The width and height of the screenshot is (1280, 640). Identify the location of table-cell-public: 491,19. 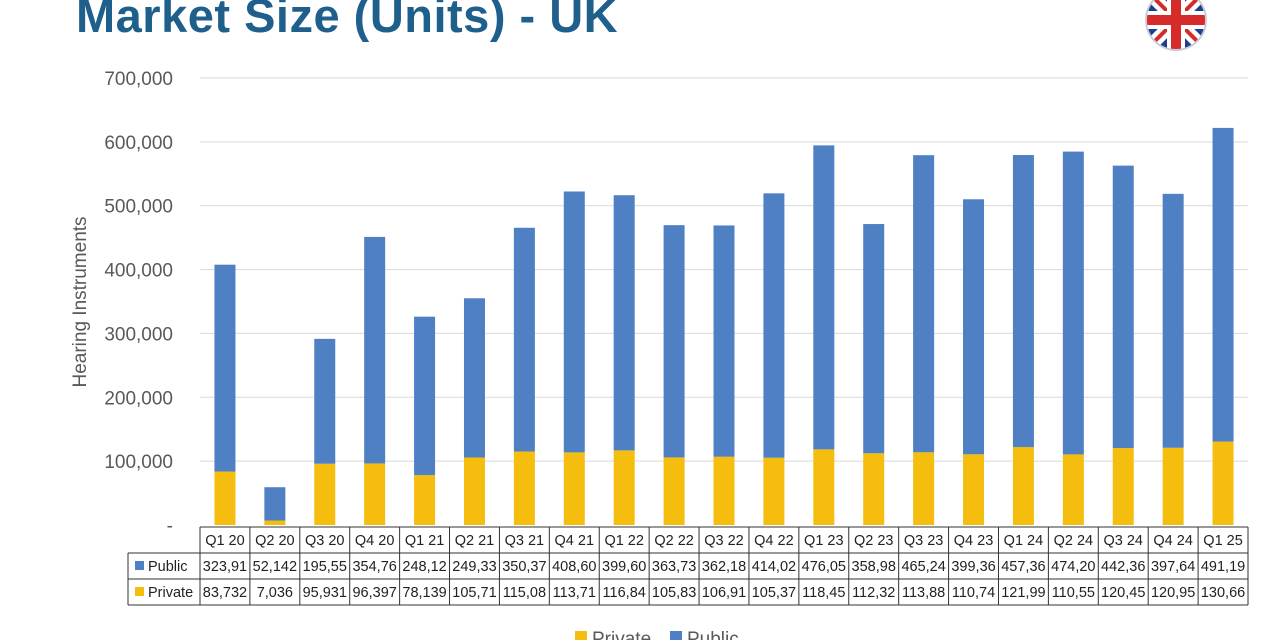
(1223, 567).